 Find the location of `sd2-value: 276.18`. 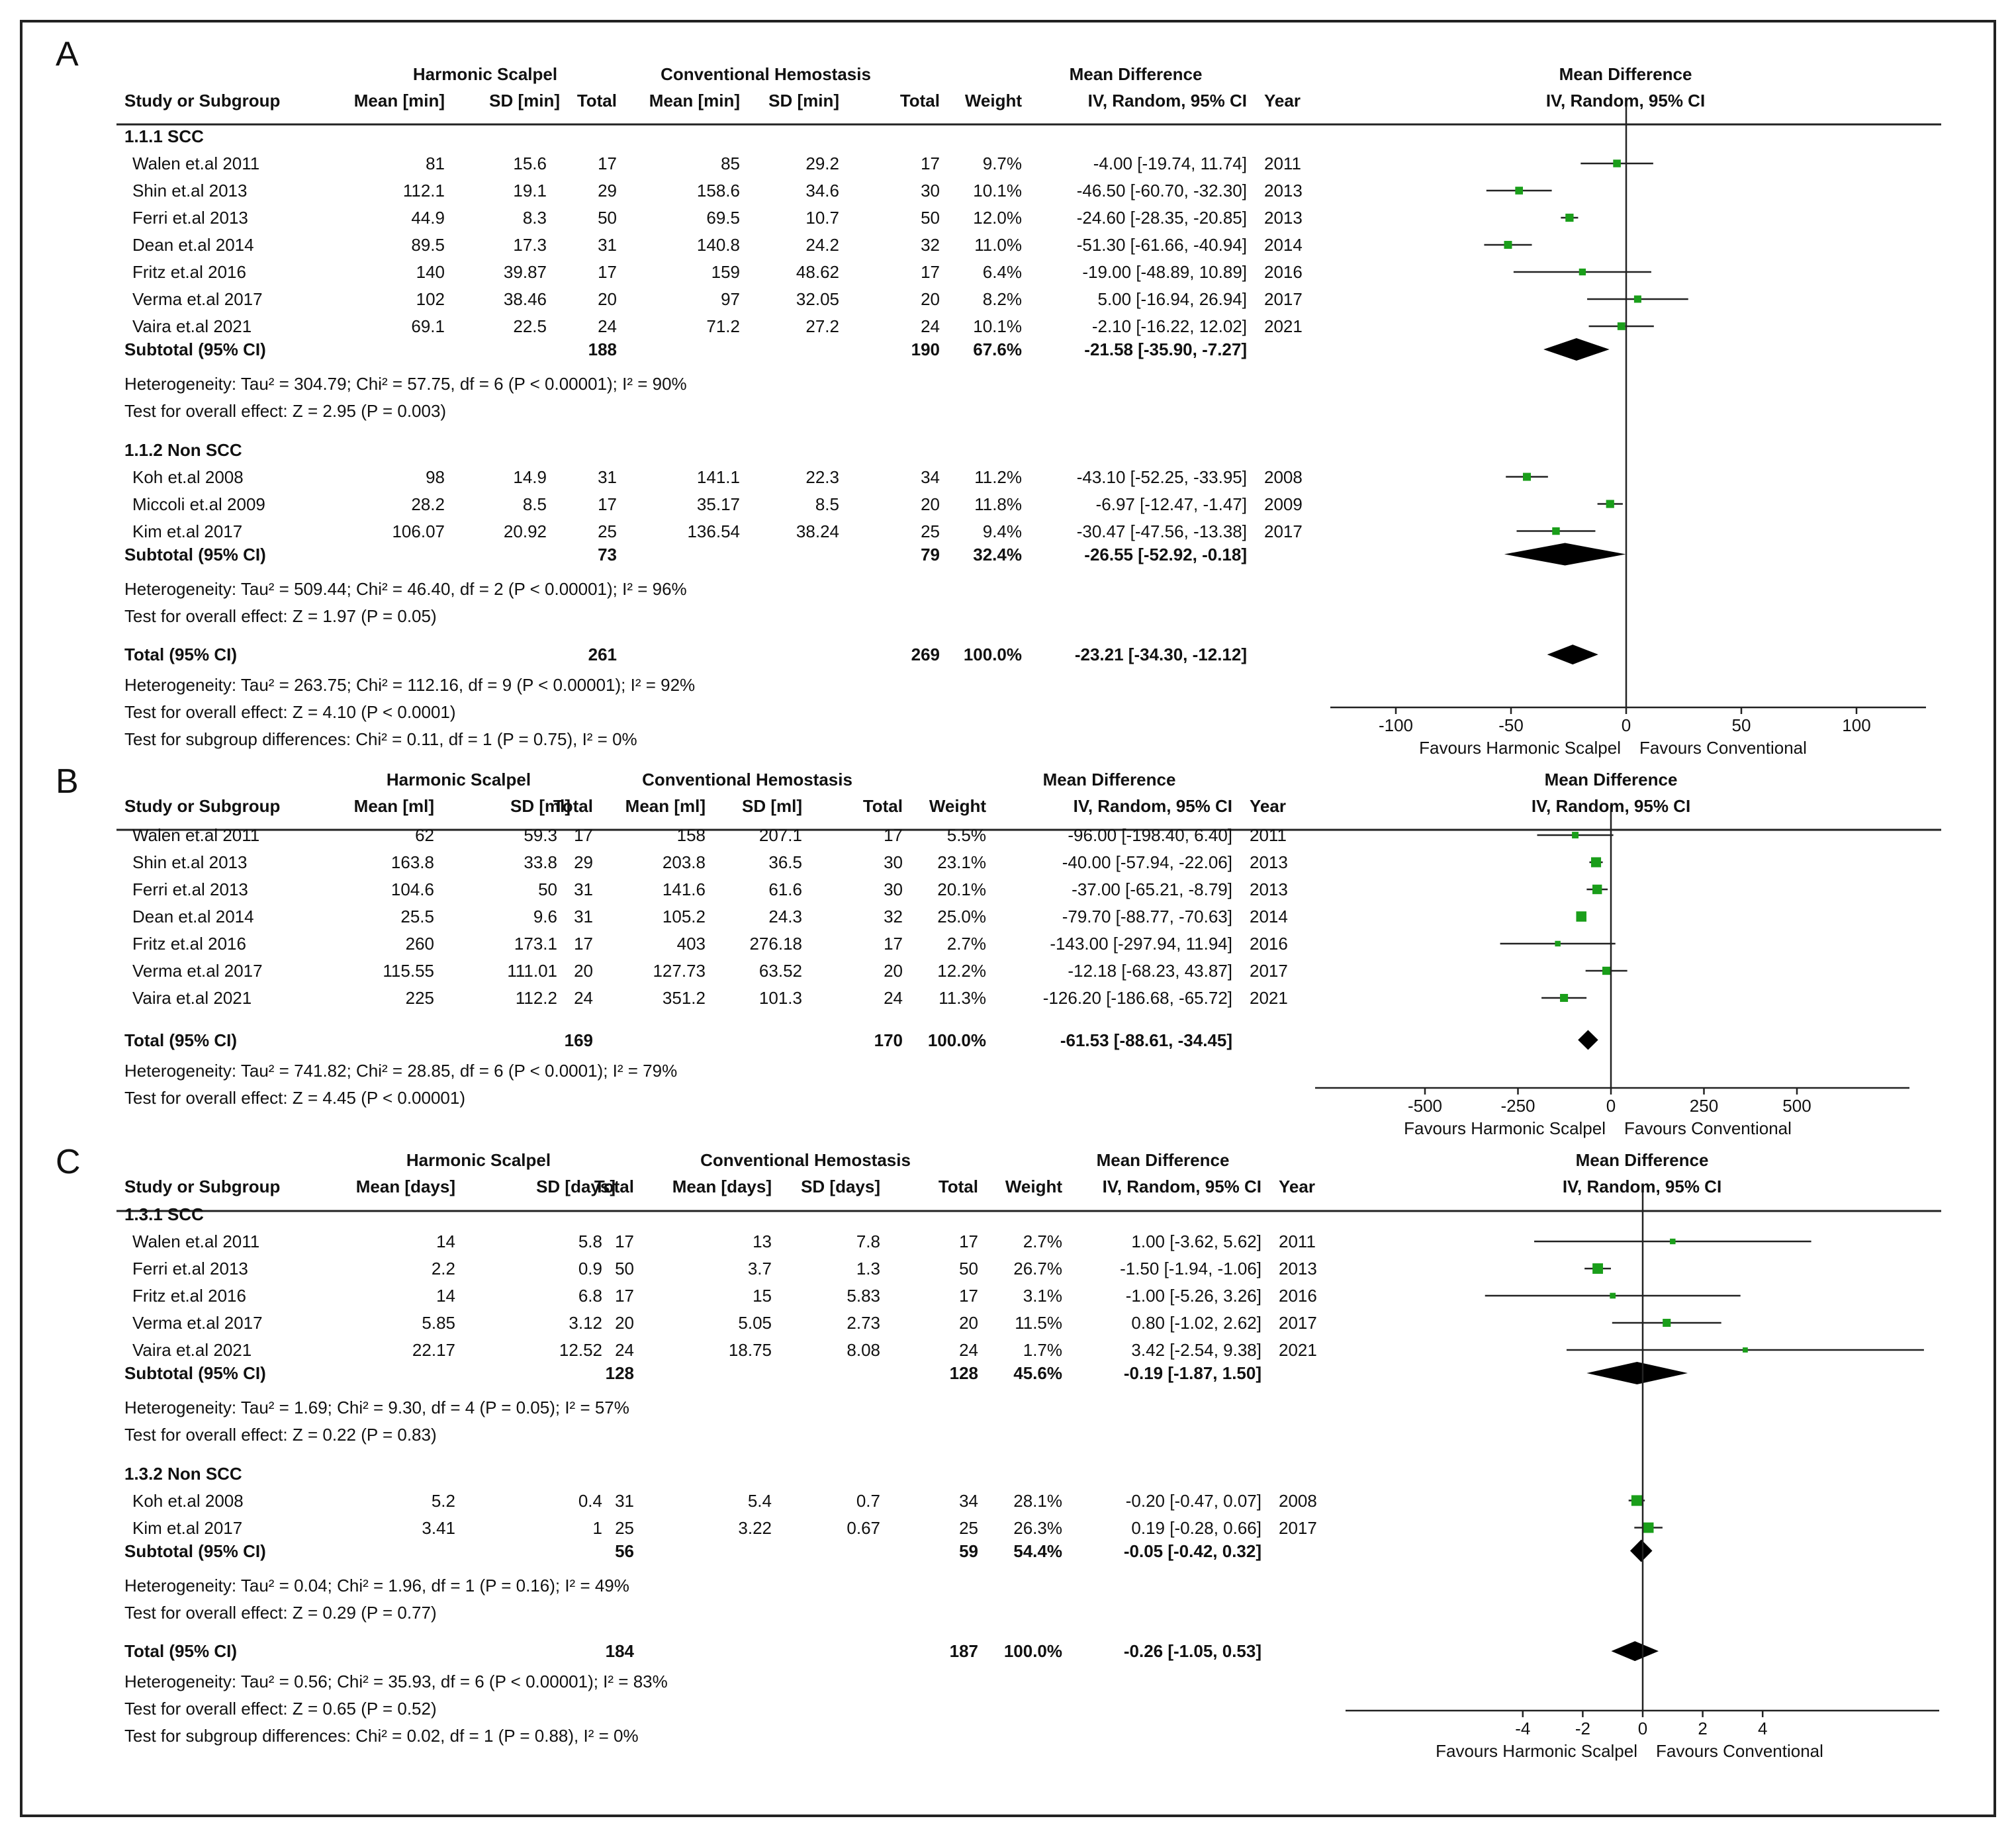

sd2-value: 276.18 is located at coordinates (775, 944).